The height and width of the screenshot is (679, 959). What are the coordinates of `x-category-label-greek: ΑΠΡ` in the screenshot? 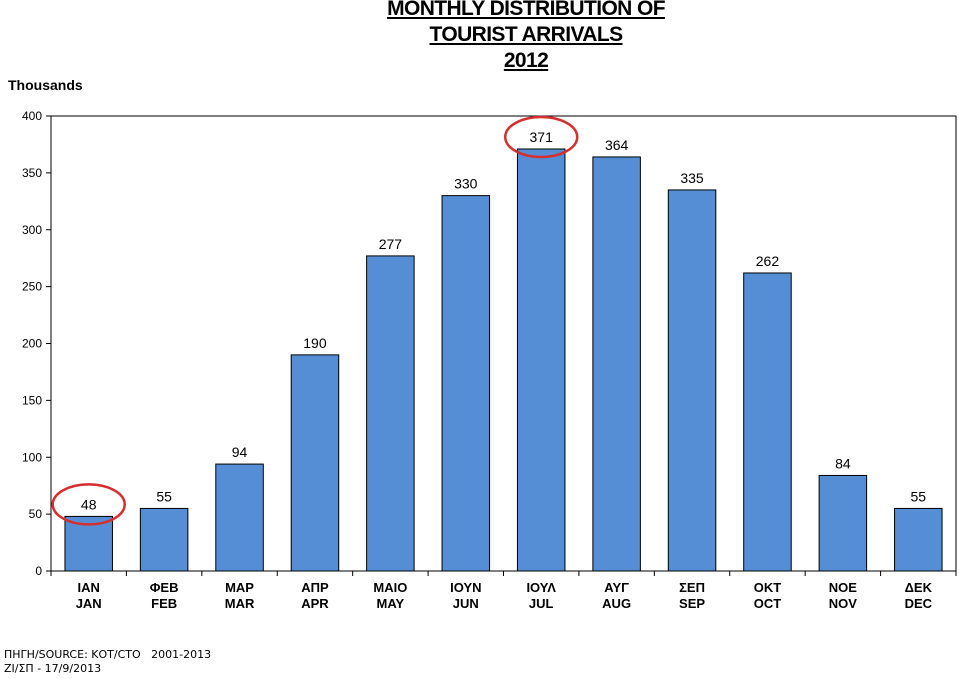 It's located at (315, 587).